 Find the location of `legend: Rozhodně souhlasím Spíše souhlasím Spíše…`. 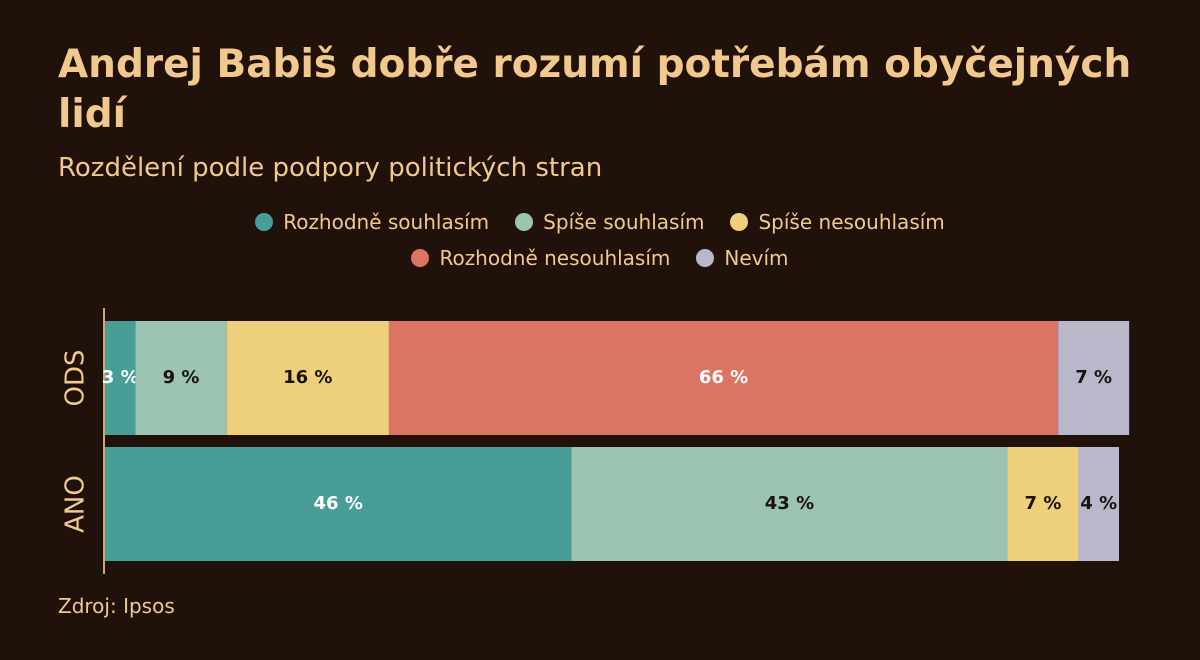

legend: Rozhodně souhlasím Spíše souhlasím Spíše… is located at coordinates (600, 240).